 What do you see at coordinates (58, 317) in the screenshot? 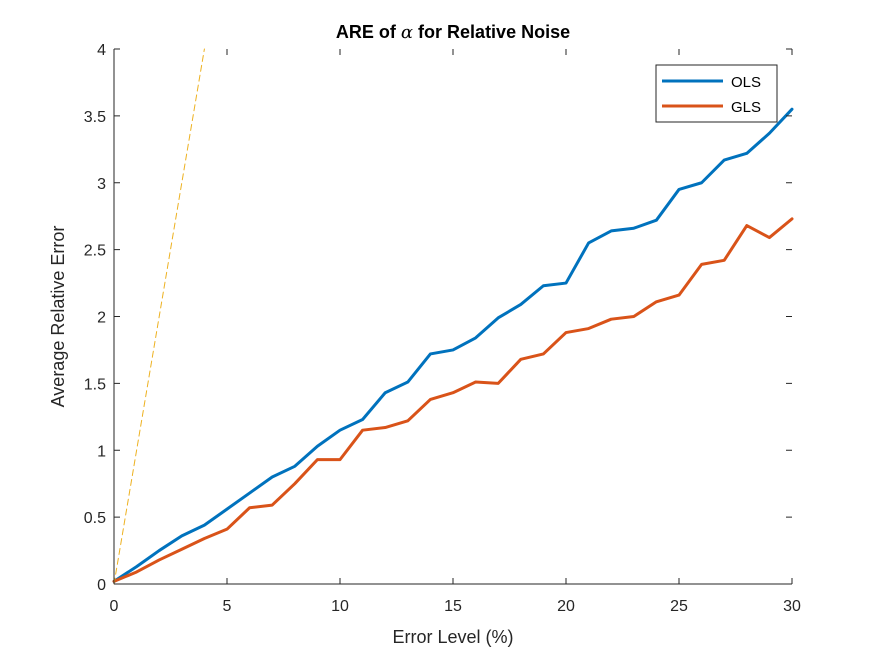
I see `y-axis-label: Average Relative Error` at bounding box center [58, 317].